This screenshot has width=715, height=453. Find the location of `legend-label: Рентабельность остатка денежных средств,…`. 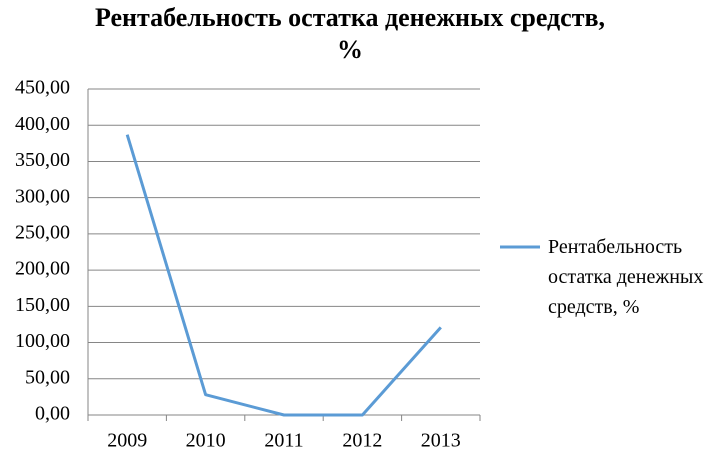

legend-label: Рентабельность остатка денежных средств,… is located at coordinates (626, 277).